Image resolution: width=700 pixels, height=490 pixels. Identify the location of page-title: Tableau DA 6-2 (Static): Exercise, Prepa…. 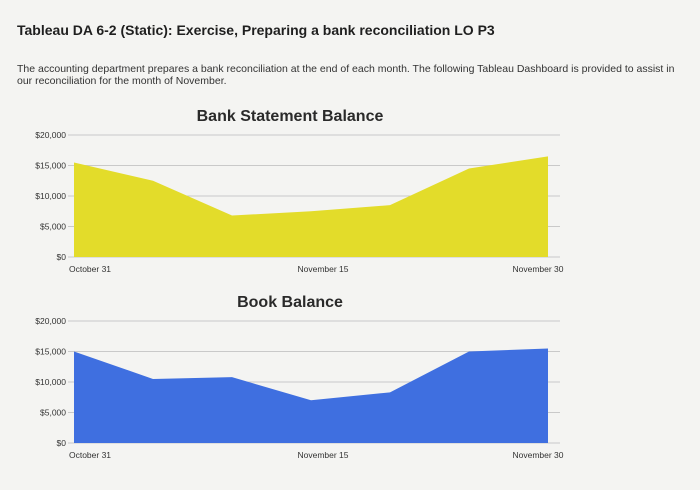
(256, 30).